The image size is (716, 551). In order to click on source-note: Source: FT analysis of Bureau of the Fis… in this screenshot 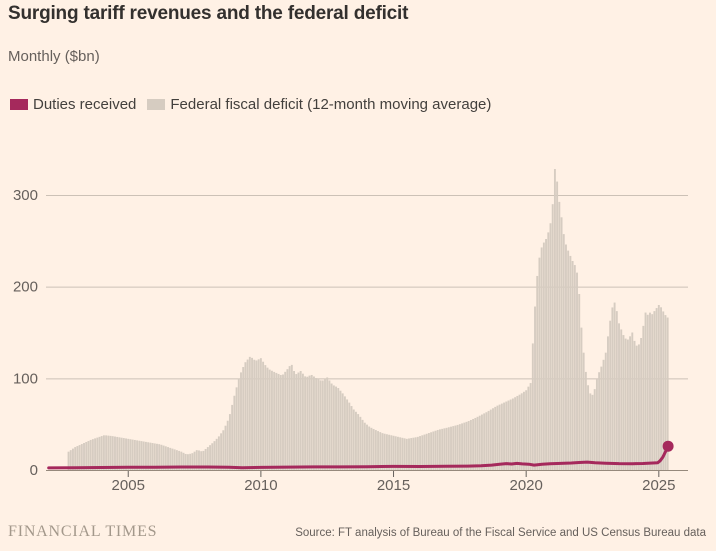, I will do `click(500, 533)`.